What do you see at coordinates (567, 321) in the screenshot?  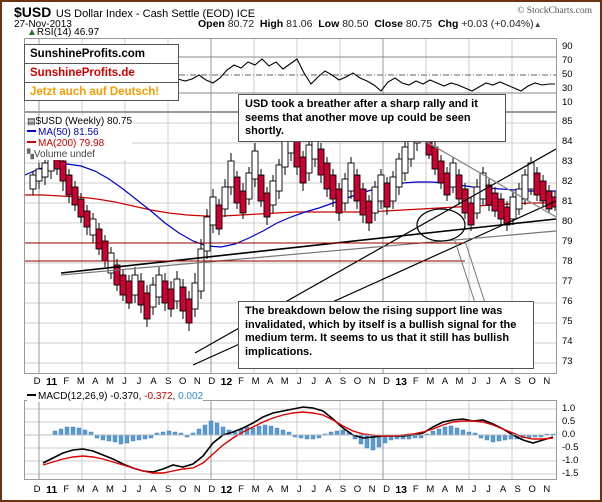 I see `price-ytick: 75` at bounding box center [567, 321].